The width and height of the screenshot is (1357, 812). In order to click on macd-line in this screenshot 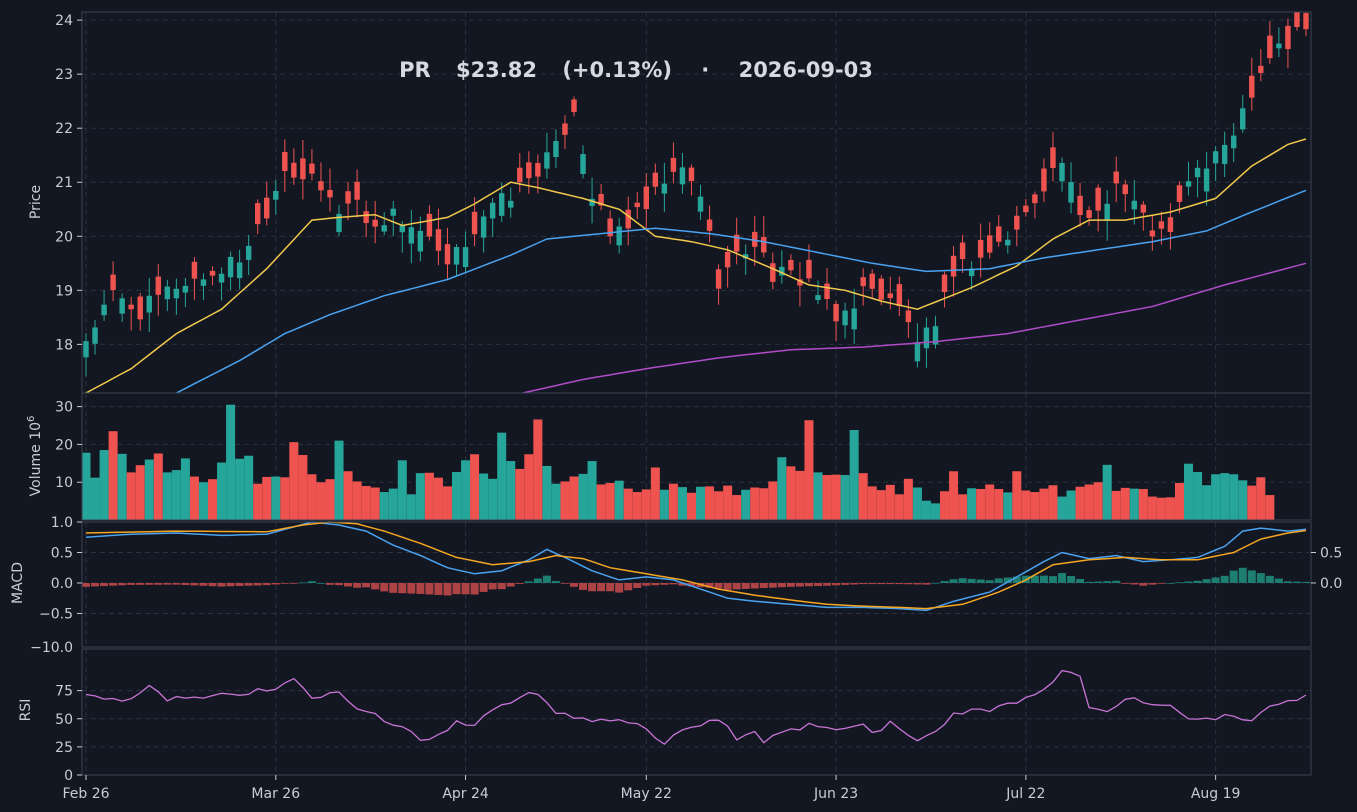, I will do `click(696, 566)`.